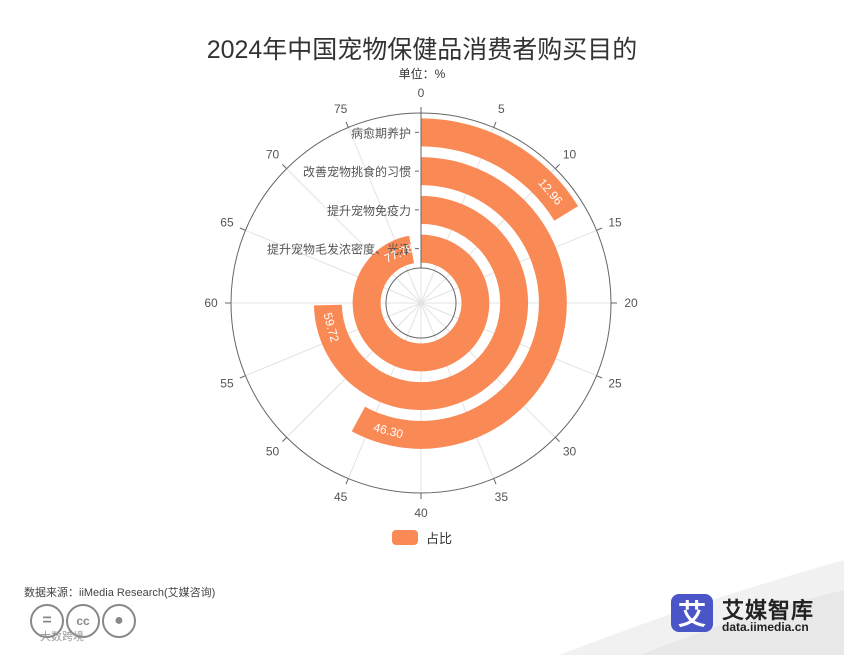 This screenshot has height=655, width=844. I want to click on angle-tick-label: 25, so click(615, 383).